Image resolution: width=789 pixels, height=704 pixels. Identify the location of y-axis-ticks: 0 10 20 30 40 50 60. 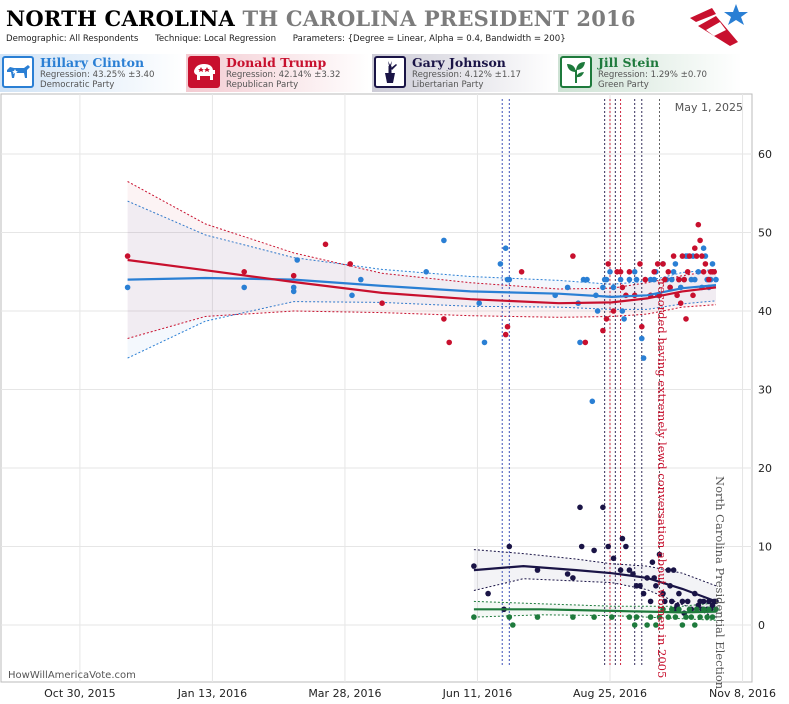
(765, 390).